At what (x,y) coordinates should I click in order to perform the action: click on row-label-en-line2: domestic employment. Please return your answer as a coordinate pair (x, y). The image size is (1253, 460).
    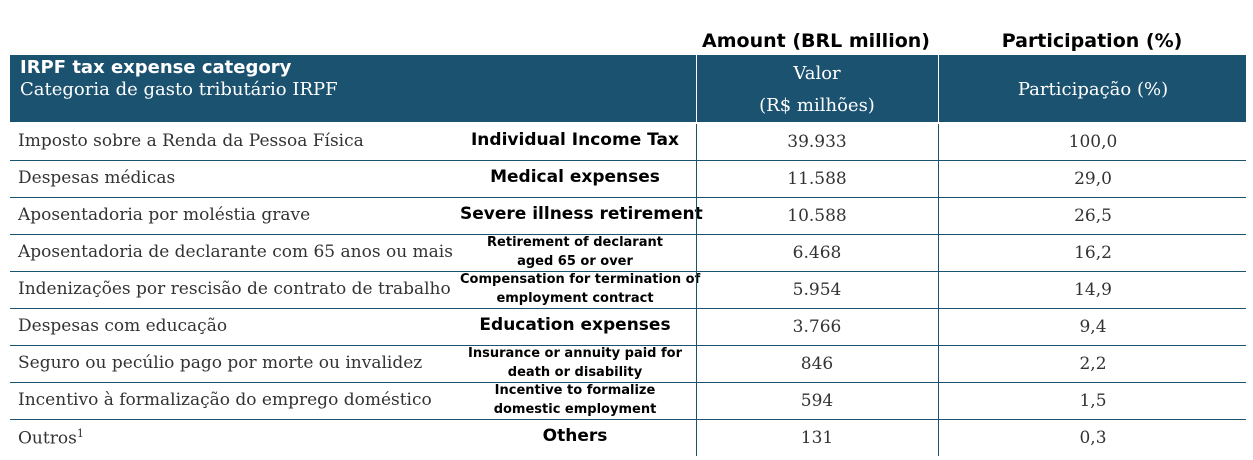
    Looking at the image, I should click on (575, 409).